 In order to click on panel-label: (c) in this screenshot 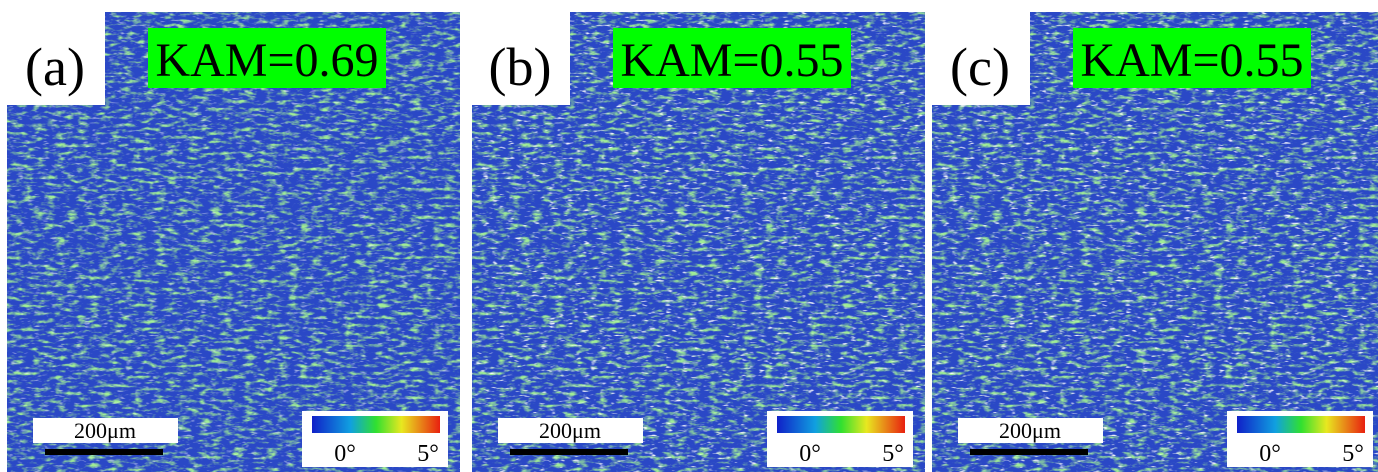, I will do `click(980, 67)`.